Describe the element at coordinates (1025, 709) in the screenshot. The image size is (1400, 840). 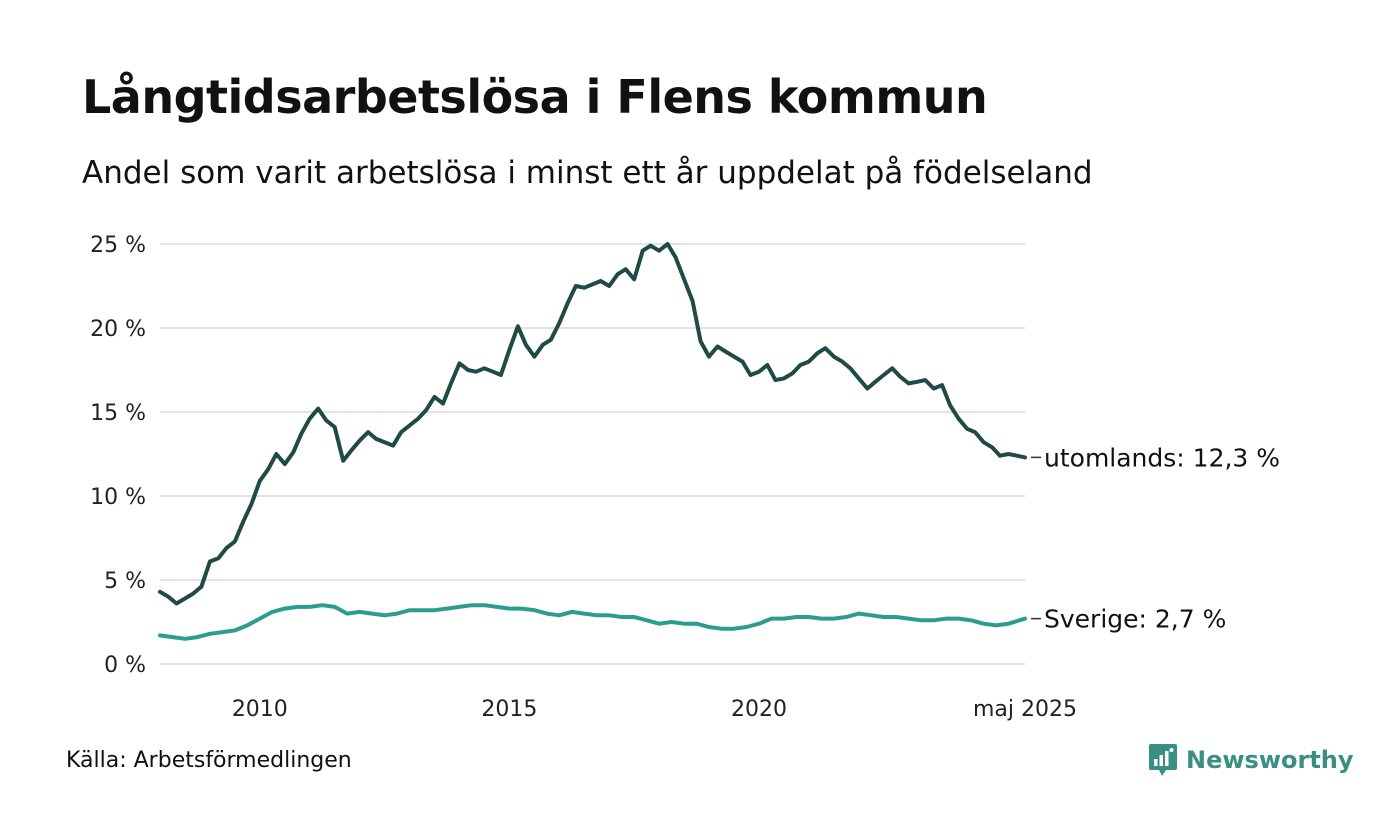
I see `x-tick-label-3: maj 2025` at that location.